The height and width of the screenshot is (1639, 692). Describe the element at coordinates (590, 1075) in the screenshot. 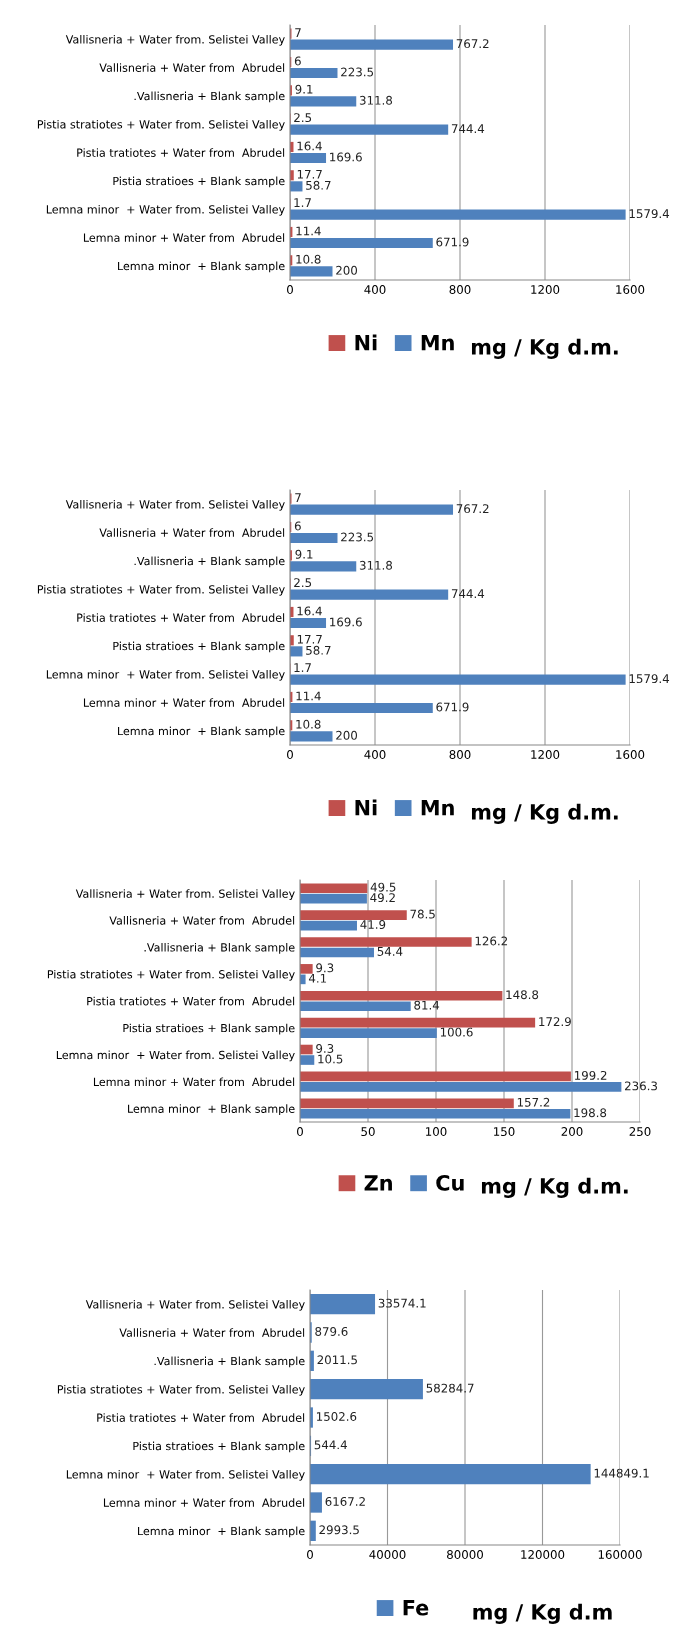

I see `data-label: 199.2` at that location.